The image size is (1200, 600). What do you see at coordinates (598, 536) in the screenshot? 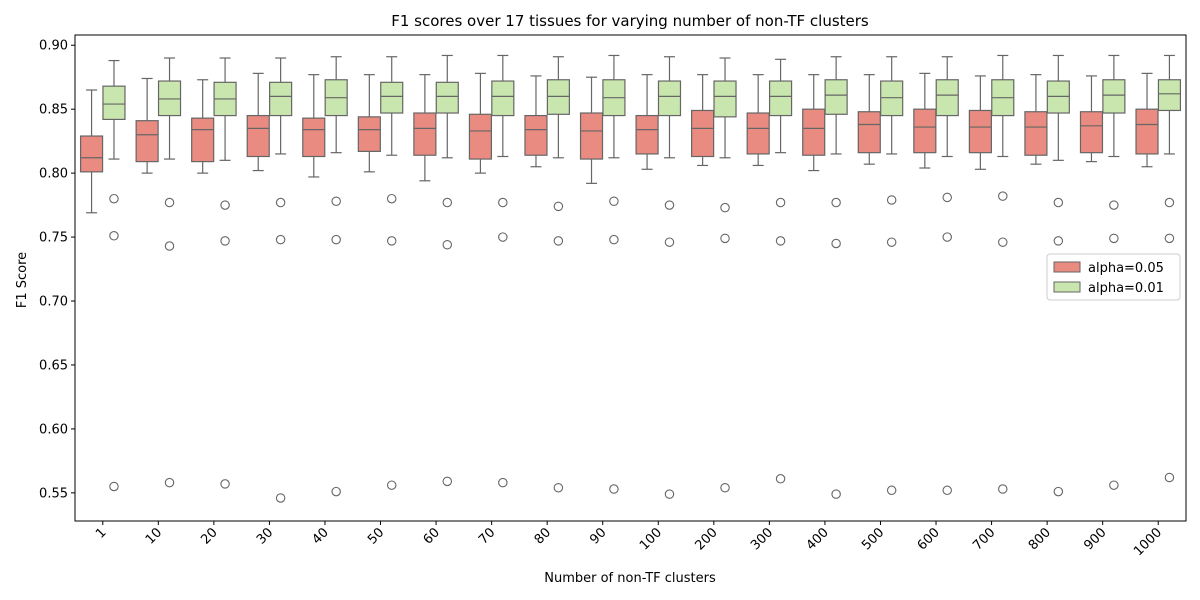
I see `x-tick-label: 90` at bounding box center [598, 536].